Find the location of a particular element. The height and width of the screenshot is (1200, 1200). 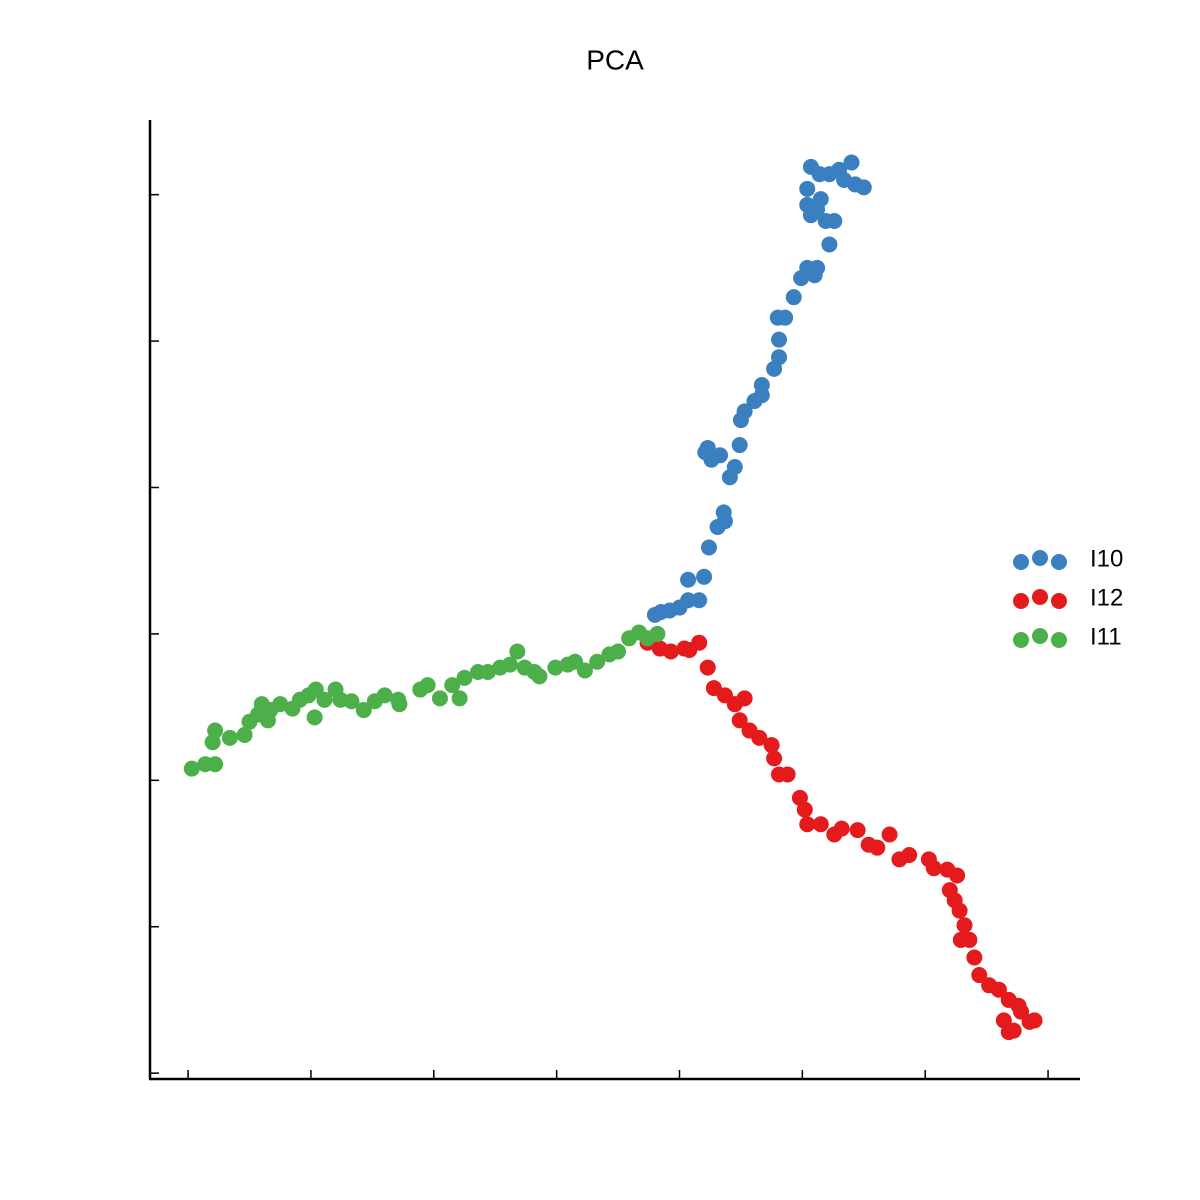

legend-label: I11 is located at coordinates (1106, 636).